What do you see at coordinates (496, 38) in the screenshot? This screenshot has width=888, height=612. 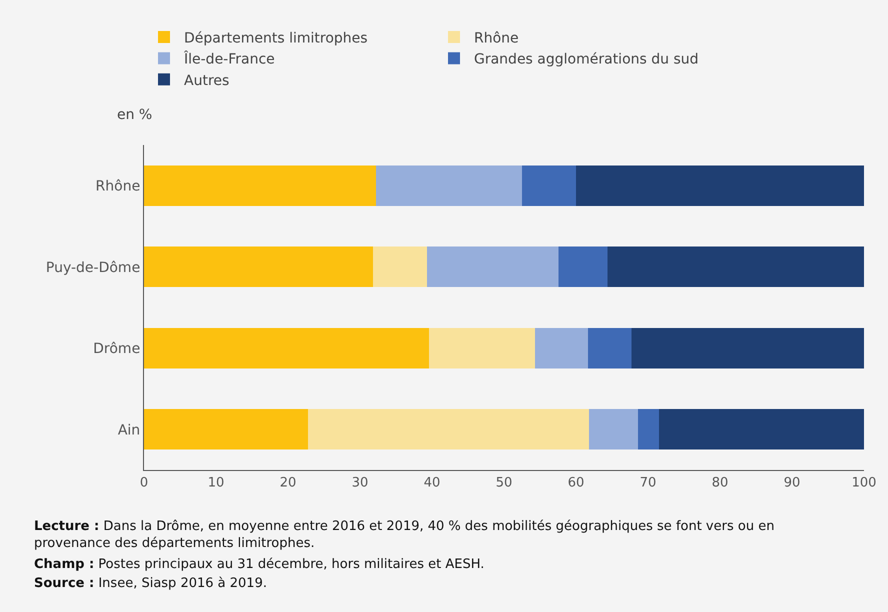 I see `legend-label: Rhône` at bounding box center [496, 38].